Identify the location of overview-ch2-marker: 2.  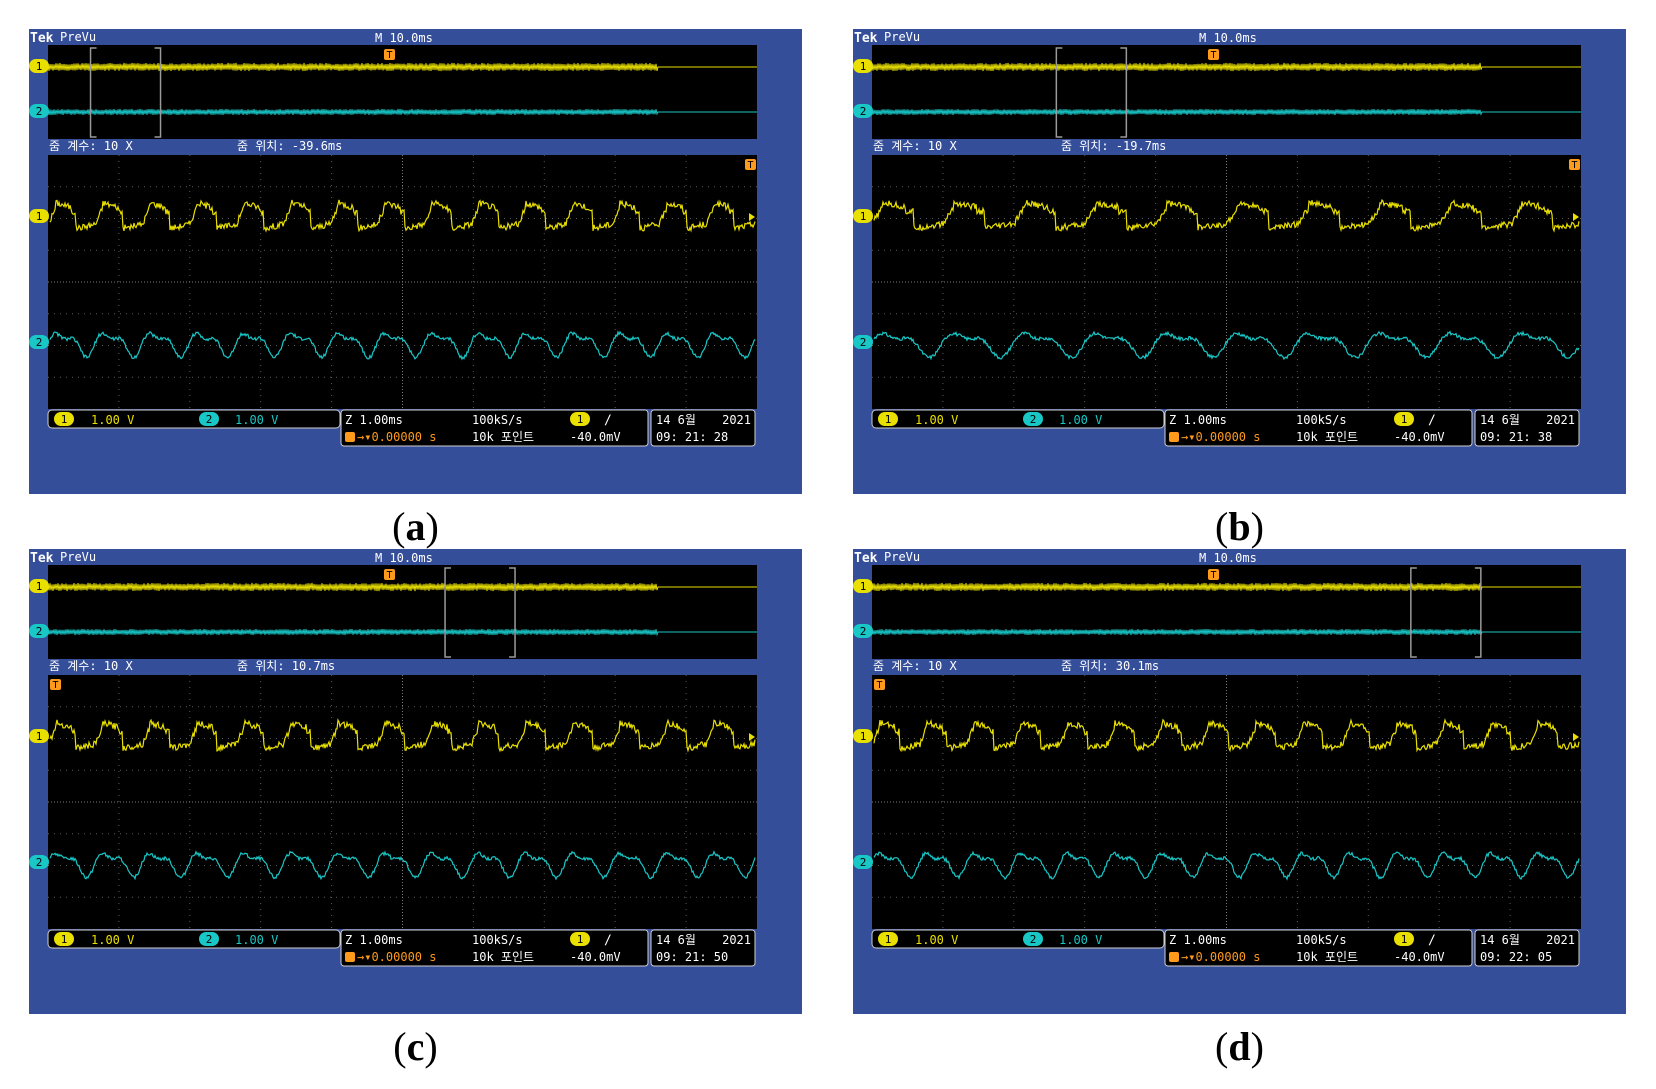
(39, 111).